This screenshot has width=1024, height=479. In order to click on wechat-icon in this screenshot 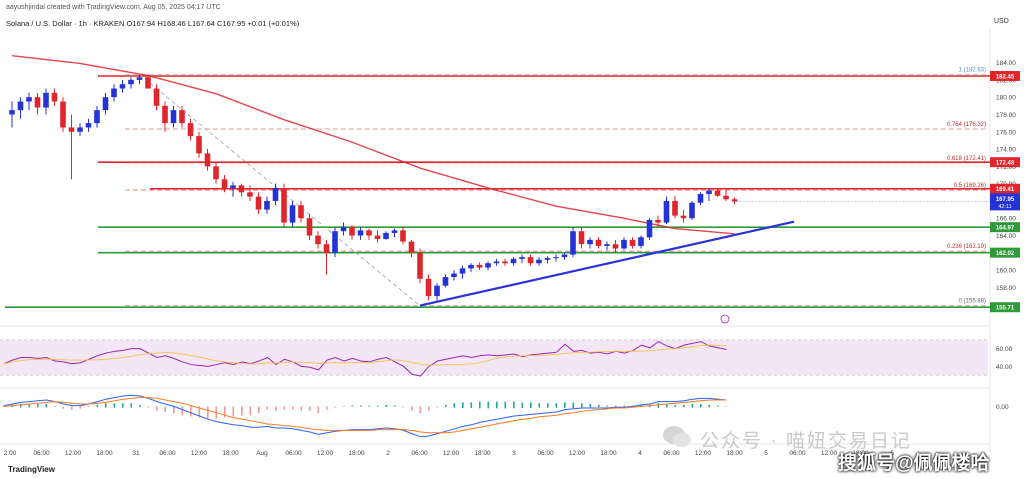, I will do `click(677, 436)`.